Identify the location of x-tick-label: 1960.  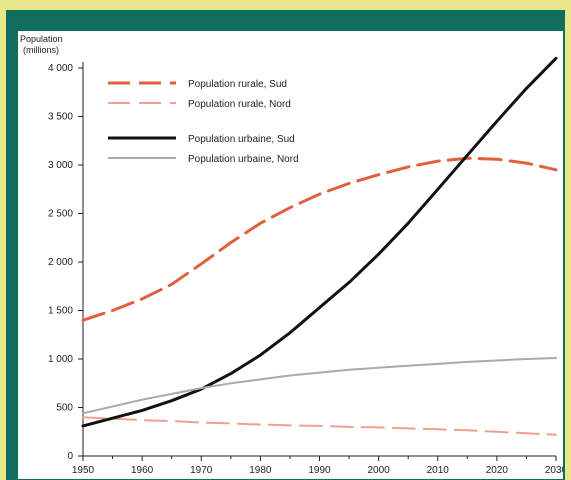
(142, 470).